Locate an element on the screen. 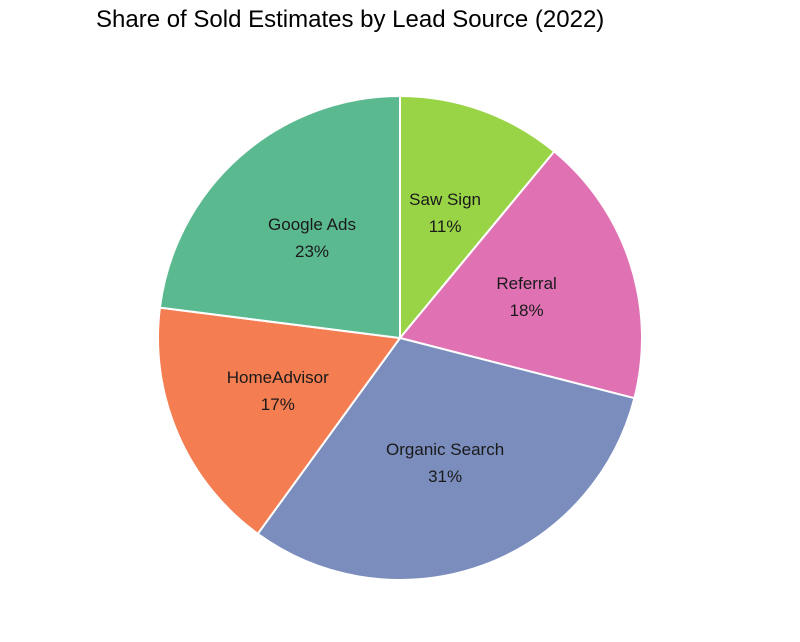 This screenshot has width=800, height=642. pie-slice-google-ads is located at coordinates (279, 217).